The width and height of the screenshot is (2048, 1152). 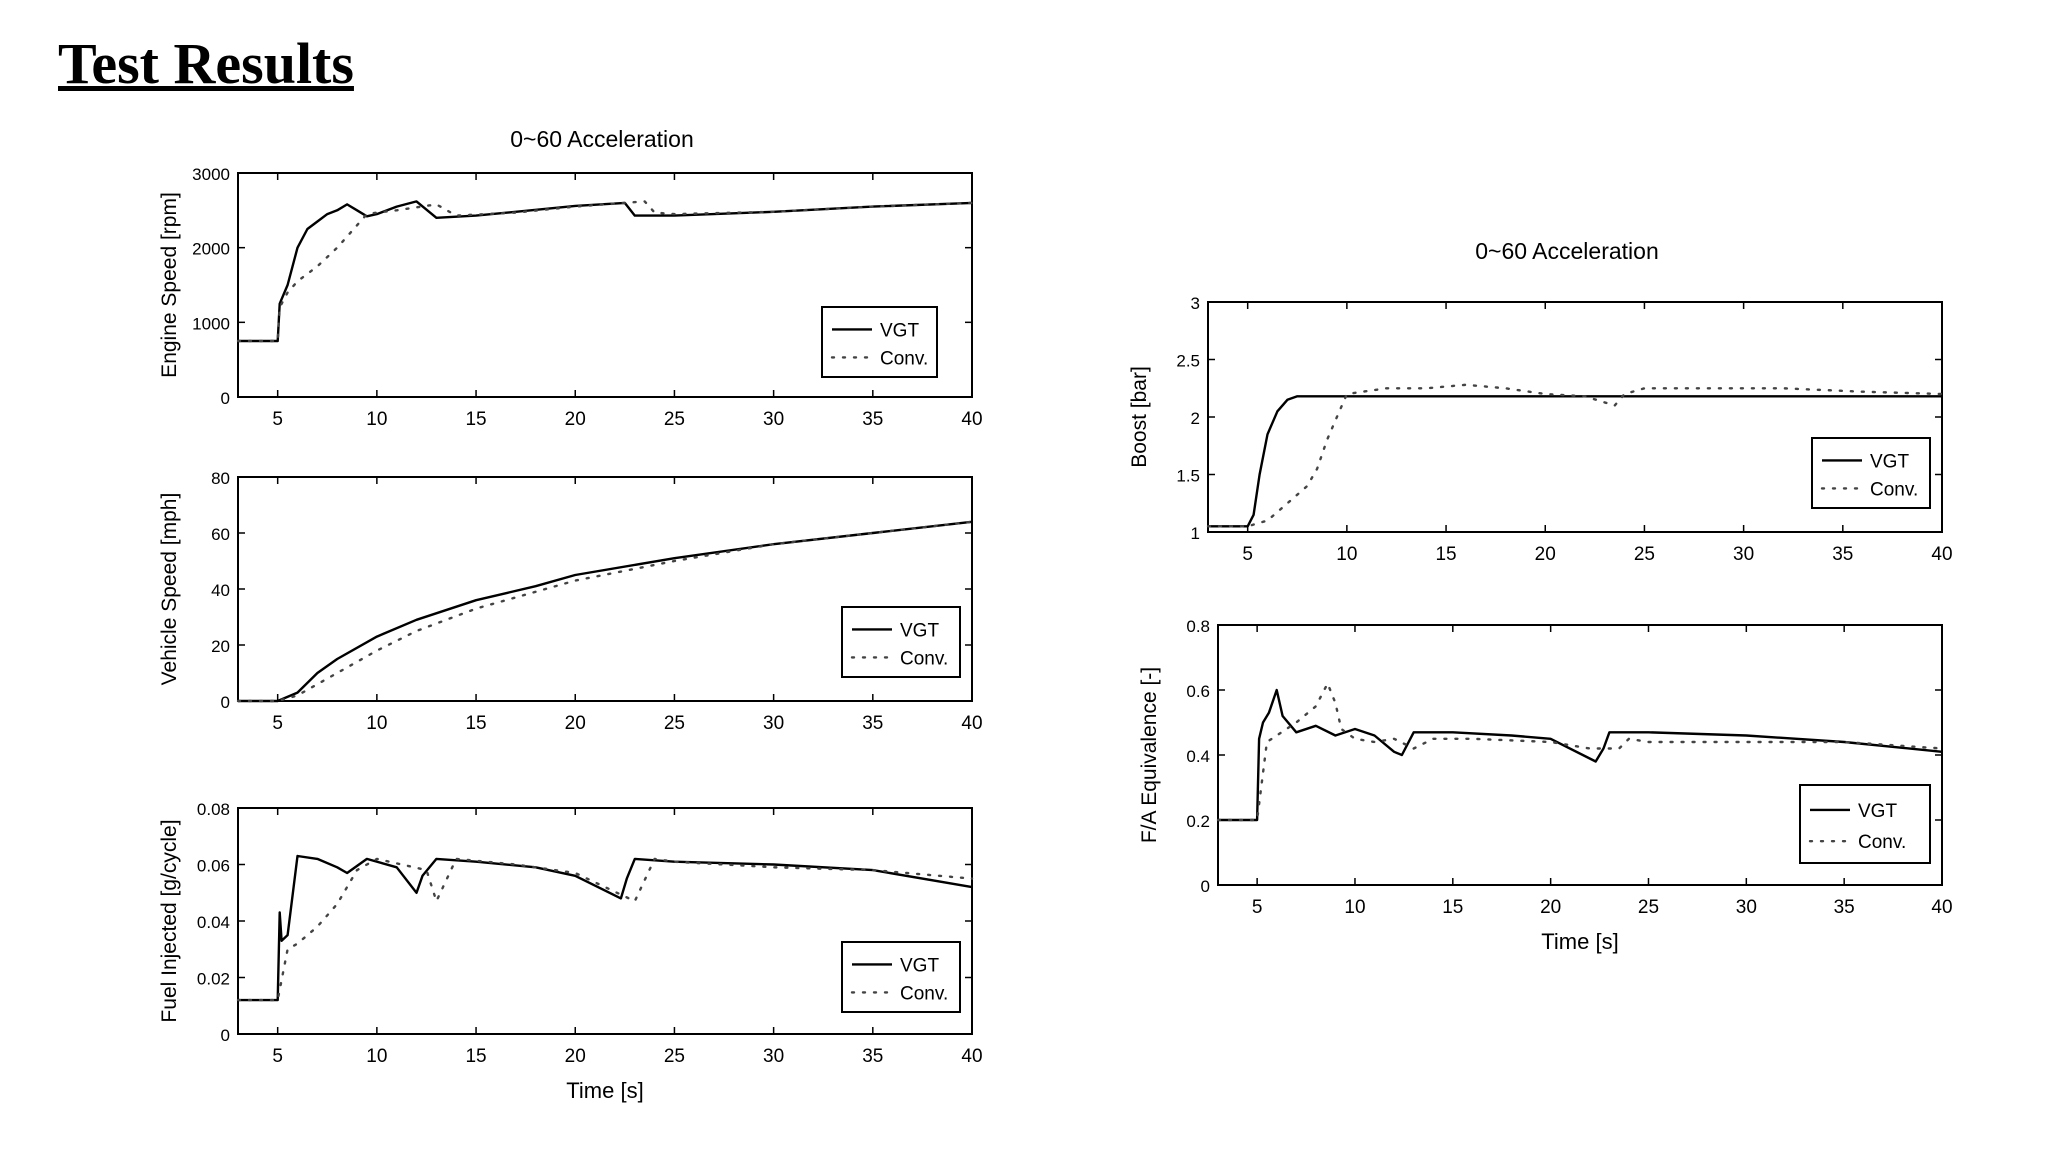 I want to click on y-tick-label: 40, so click(x=220, y=590).